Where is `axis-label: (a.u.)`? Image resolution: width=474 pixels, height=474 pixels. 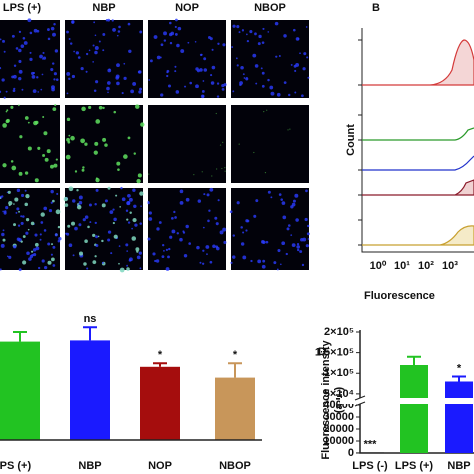
axis-label: (a.u.) is located at coordinates (339, 400).